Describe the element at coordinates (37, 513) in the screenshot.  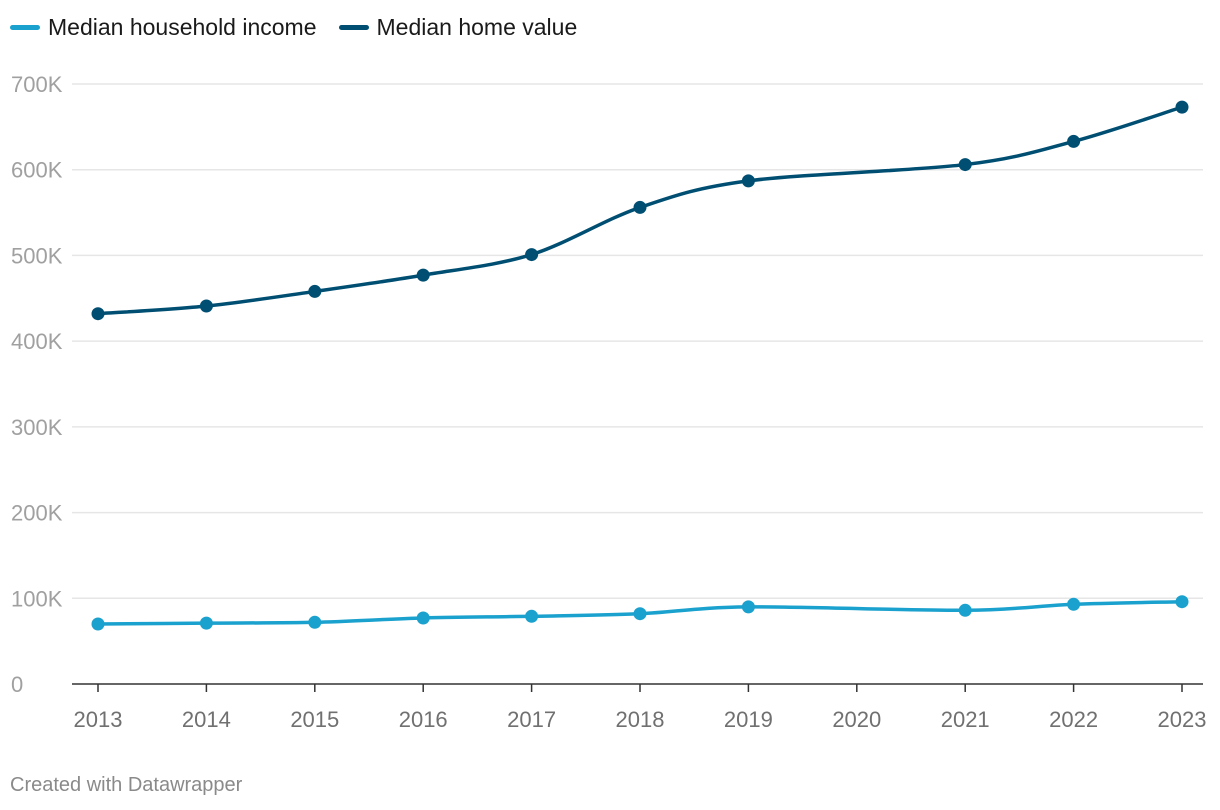
I see `y-tick-label: 200K` at that location.